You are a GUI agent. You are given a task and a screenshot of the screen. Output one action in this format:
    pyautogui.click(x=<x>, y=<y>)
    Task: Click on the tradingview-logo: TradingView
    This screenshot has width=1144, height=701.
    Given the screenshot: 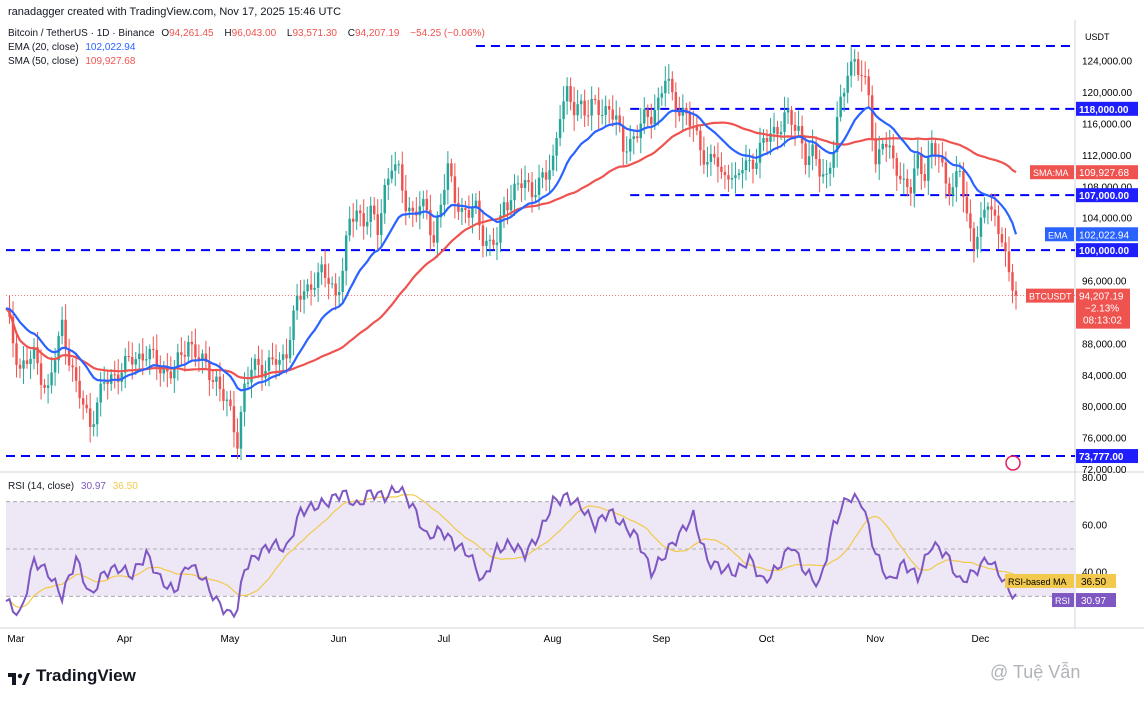 What is the action you would take?
    pyautogui.click(x=72, y=676)
    